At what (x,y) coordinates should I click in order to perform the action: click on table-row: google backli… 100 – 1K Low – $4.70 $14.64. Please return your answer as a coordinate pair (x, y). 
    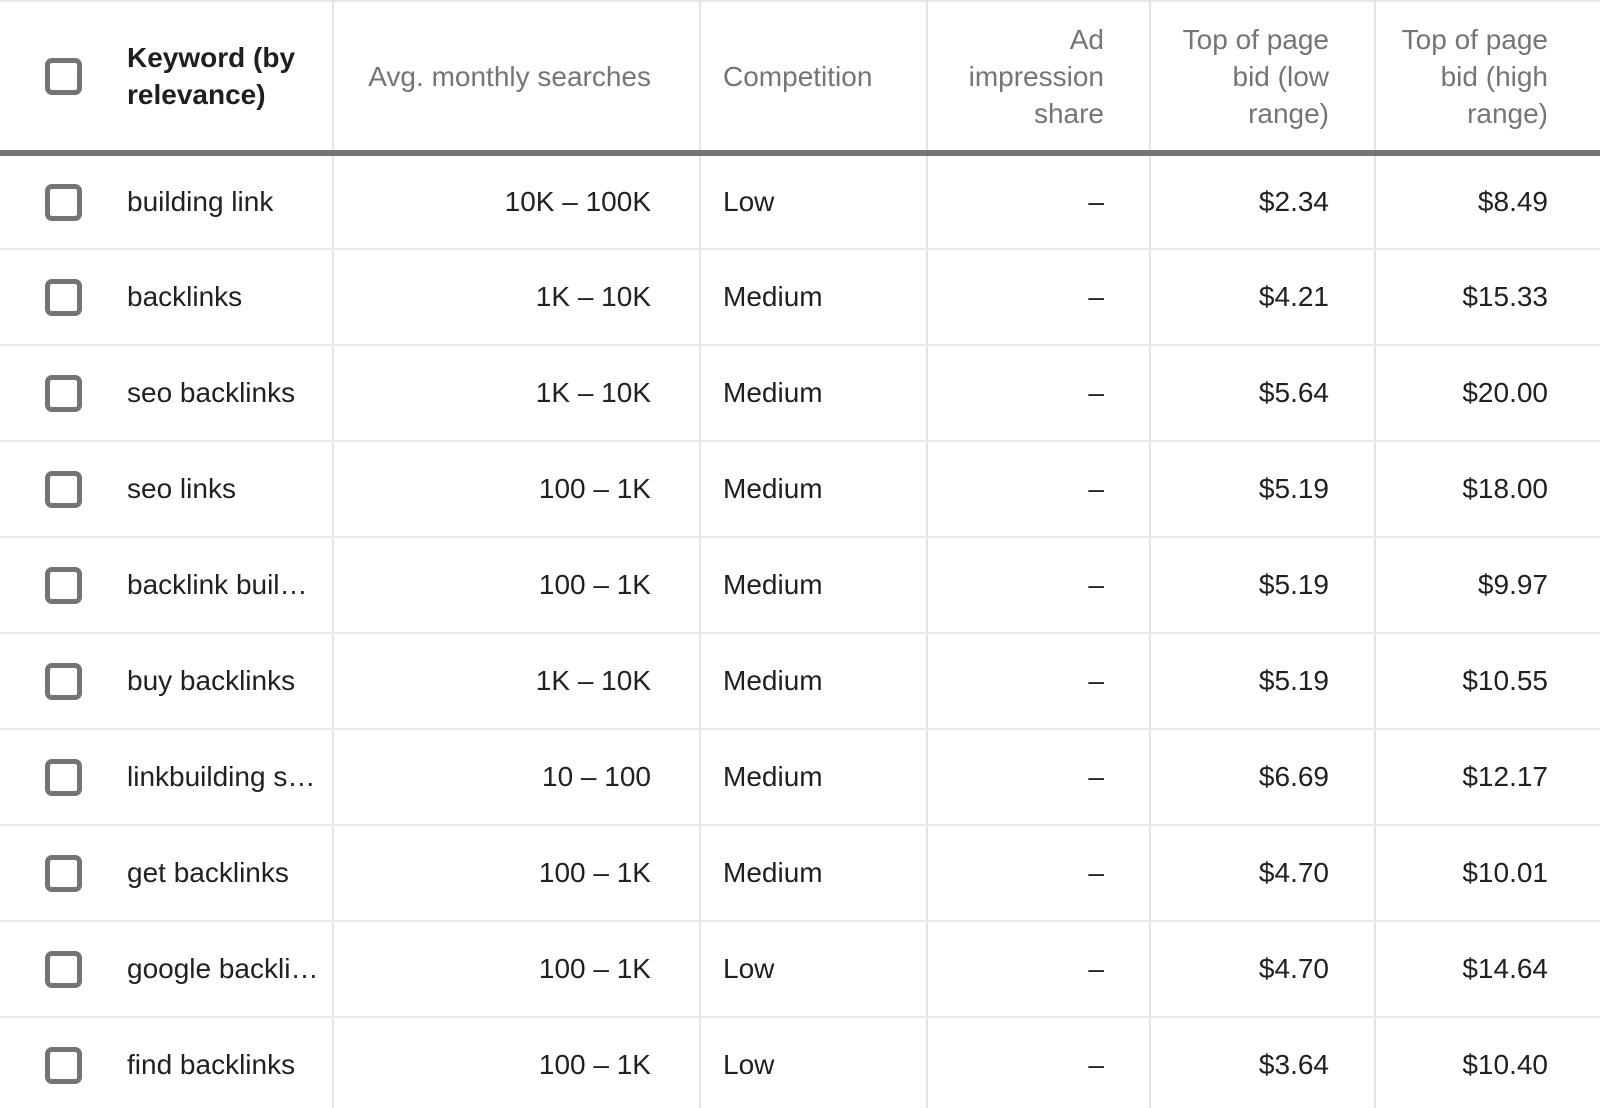
    Looking at the image, I should click on (800, 969).